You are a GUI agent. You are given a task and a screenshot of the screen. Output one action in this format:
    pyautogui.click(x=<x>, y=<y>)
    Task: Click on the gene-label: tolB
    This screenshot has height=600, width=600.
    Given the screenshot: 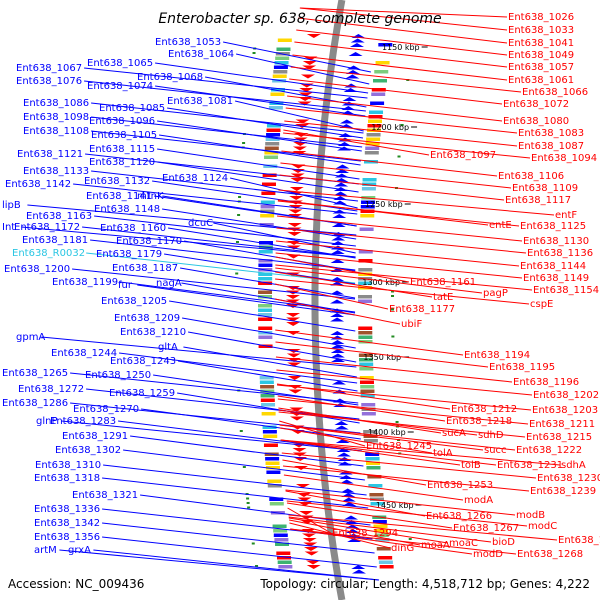 What is the action you would take?
    pyautogui.click(x=471, y=465)
    